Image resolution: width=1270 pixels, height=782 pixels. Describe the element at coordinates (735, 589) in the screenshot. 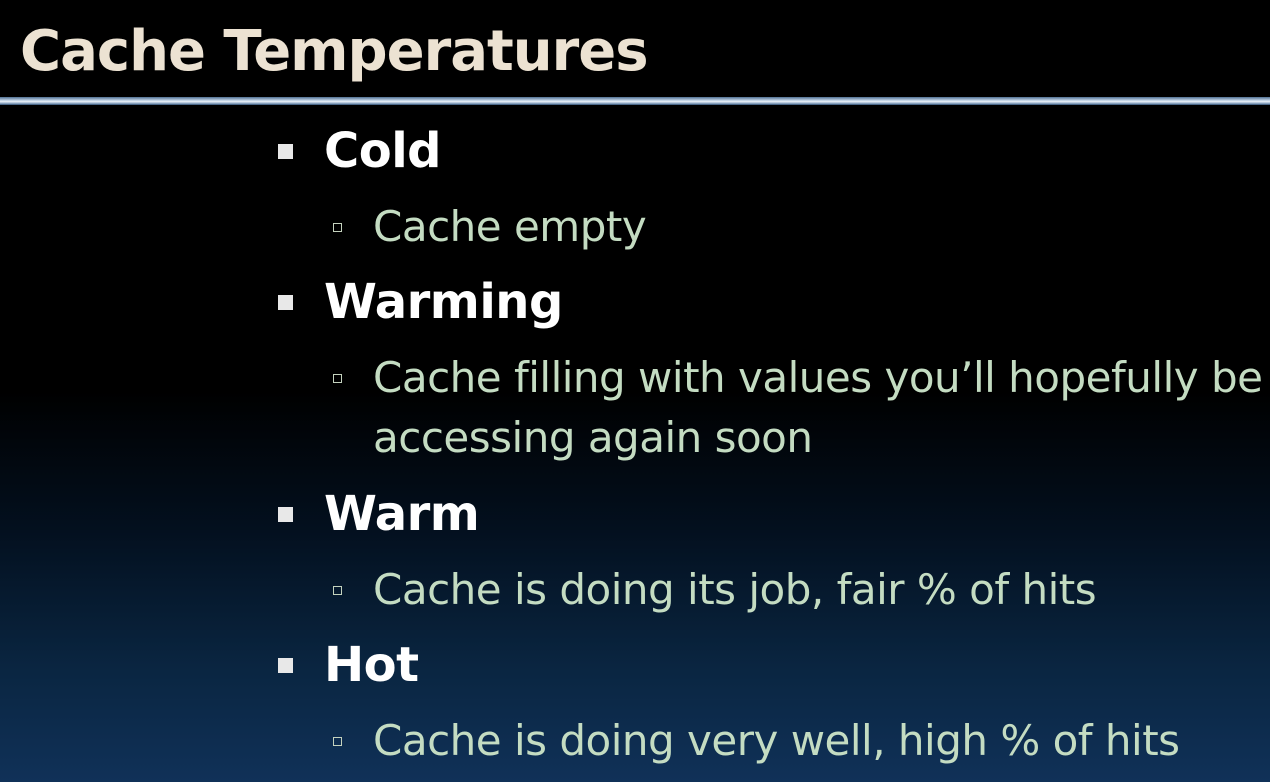

I see `sub-bullet-text: Cache is doing its job, fair % of hits` at that location.